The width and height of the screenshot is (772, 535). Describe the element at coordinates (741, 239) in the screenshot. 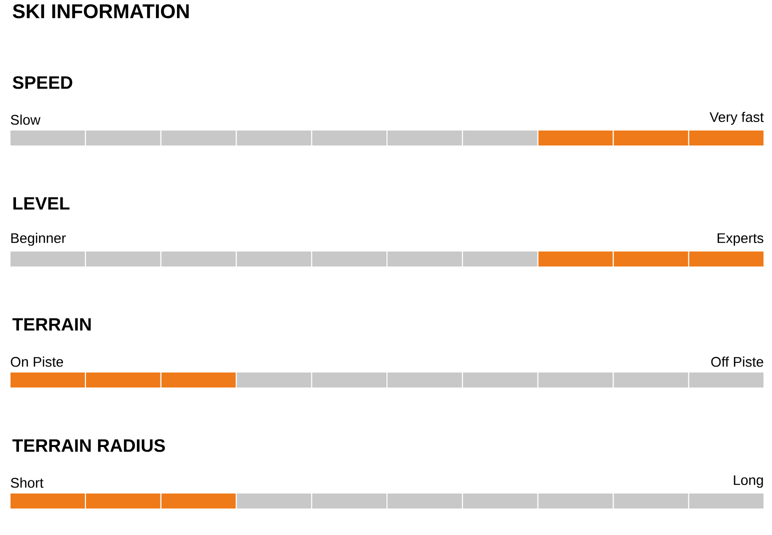

I see `text: Experts` at that location.